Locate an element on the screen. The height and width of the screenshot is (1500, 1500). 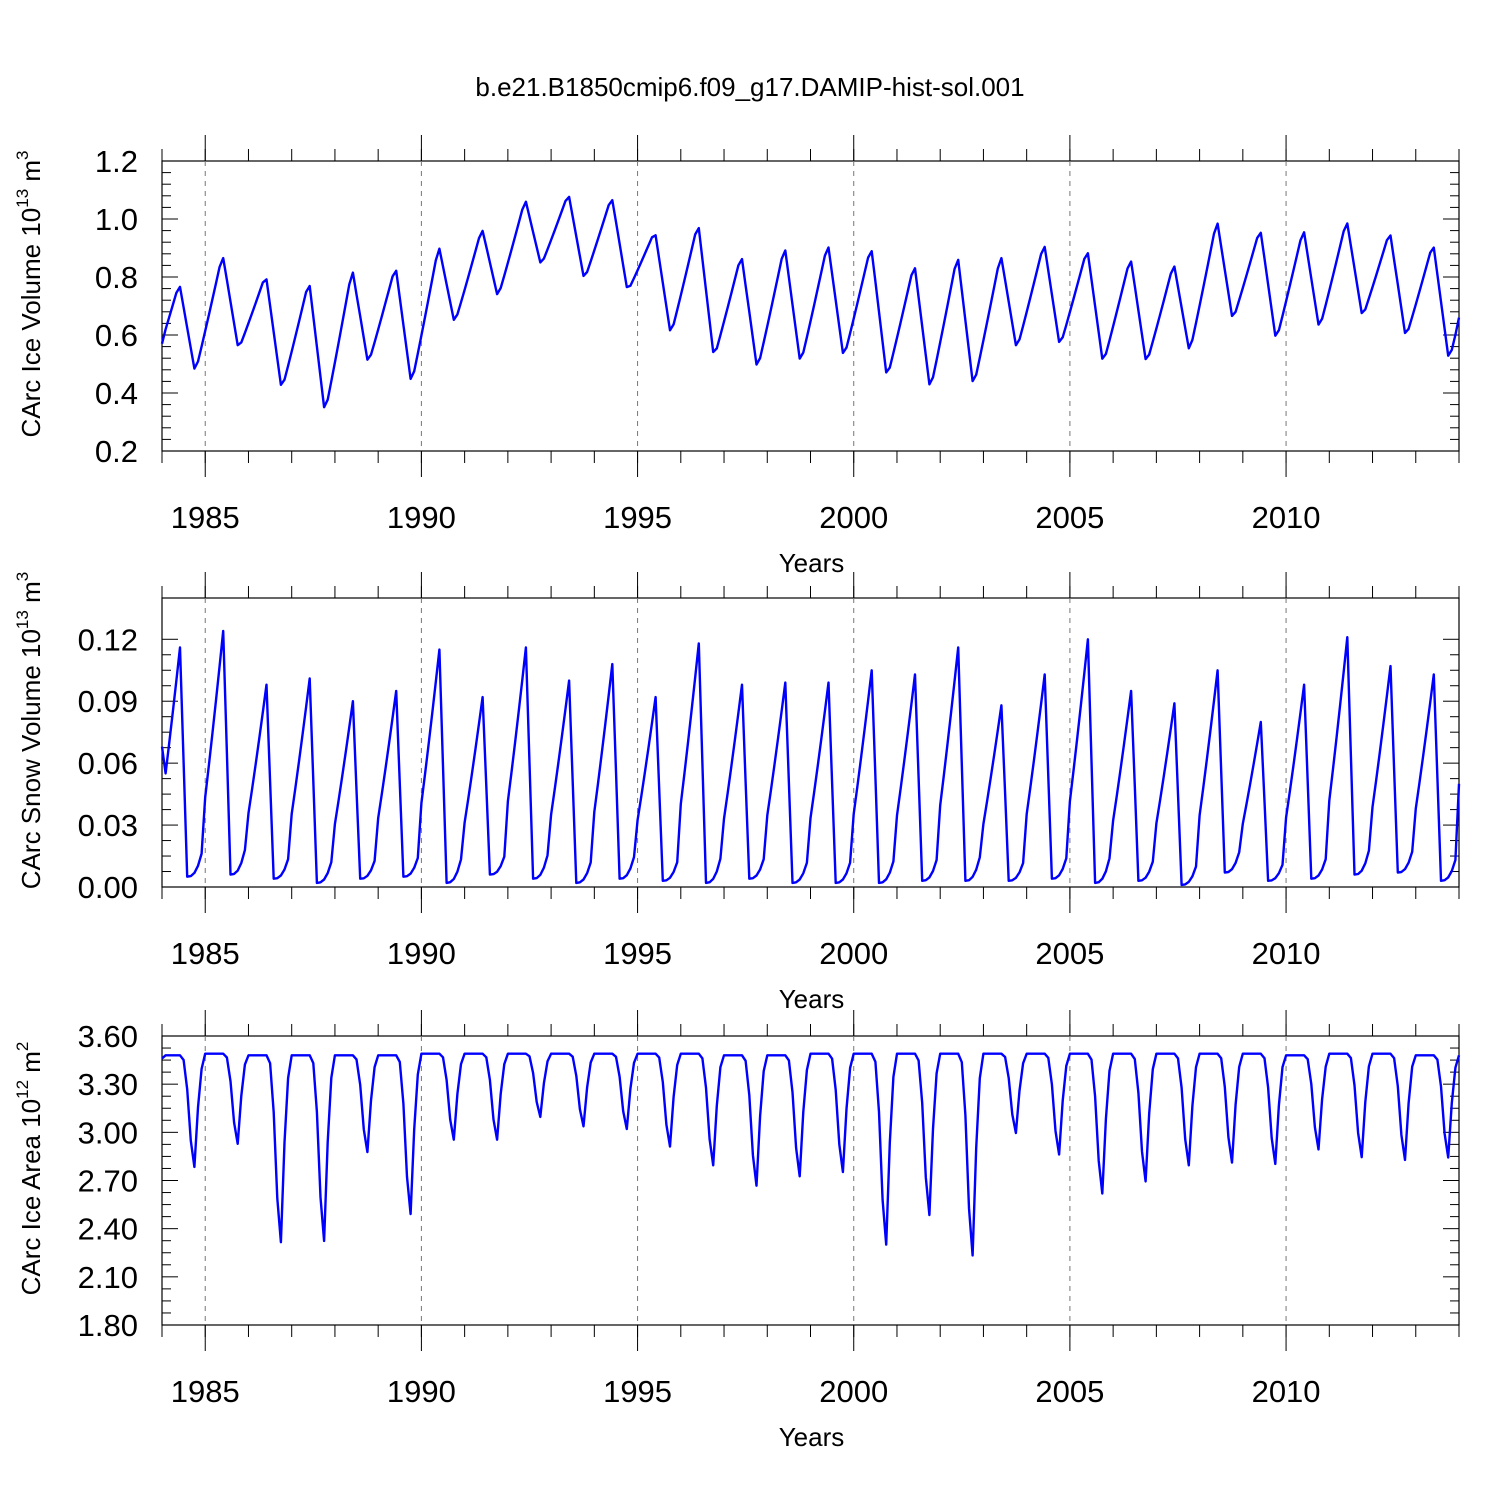
y-tick-label: 2.70 is located at coordinates (108, 1181).